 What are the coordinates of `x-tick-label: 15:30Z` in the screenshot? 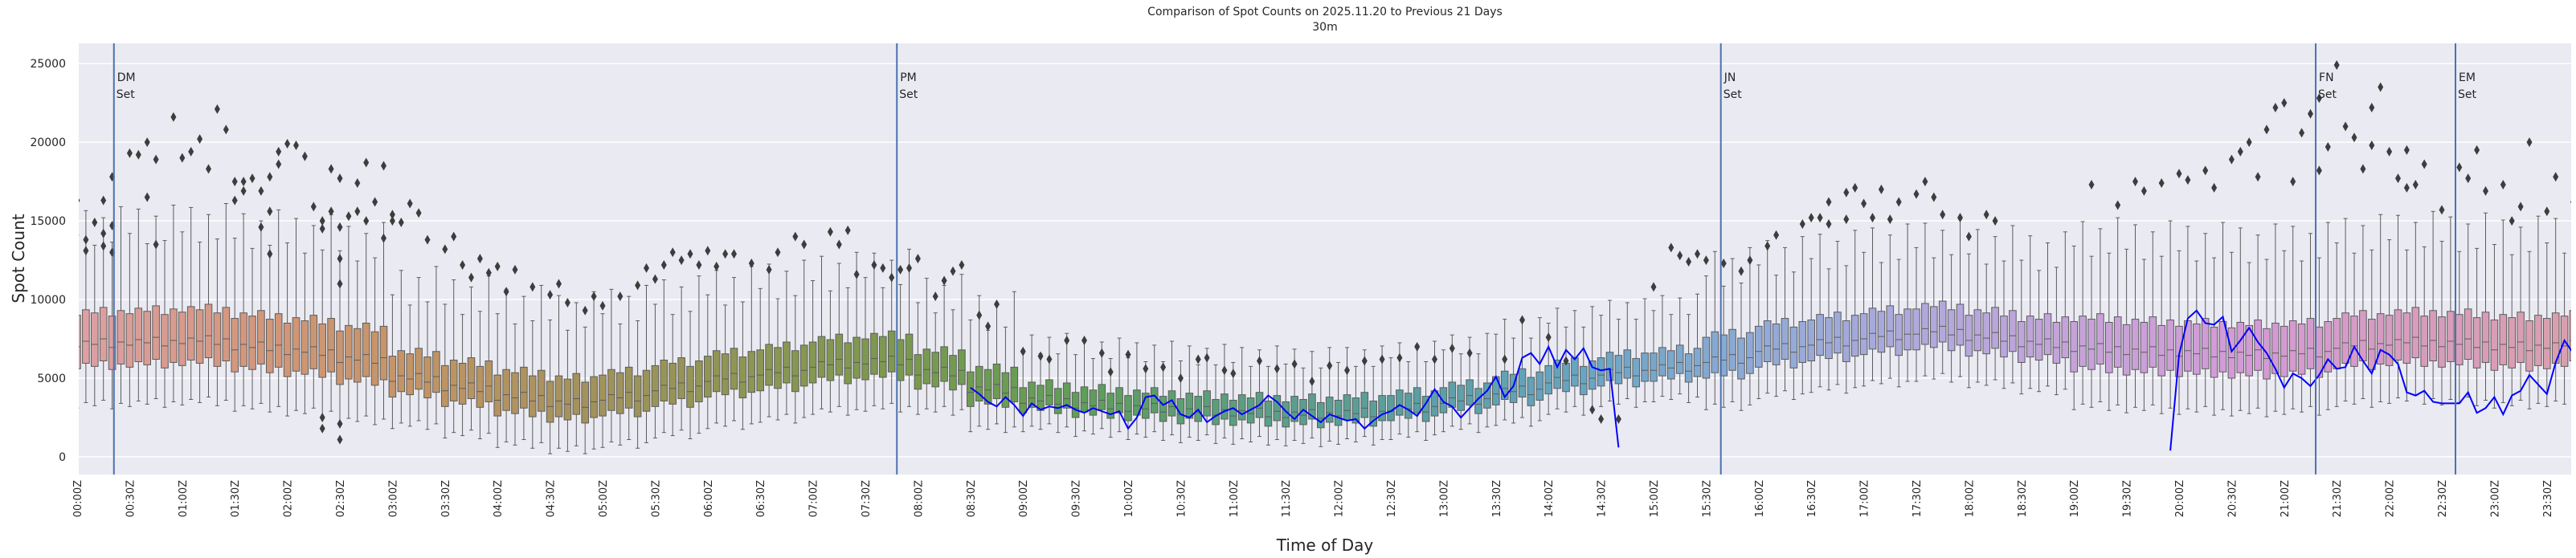 It's located at (1707, 498).